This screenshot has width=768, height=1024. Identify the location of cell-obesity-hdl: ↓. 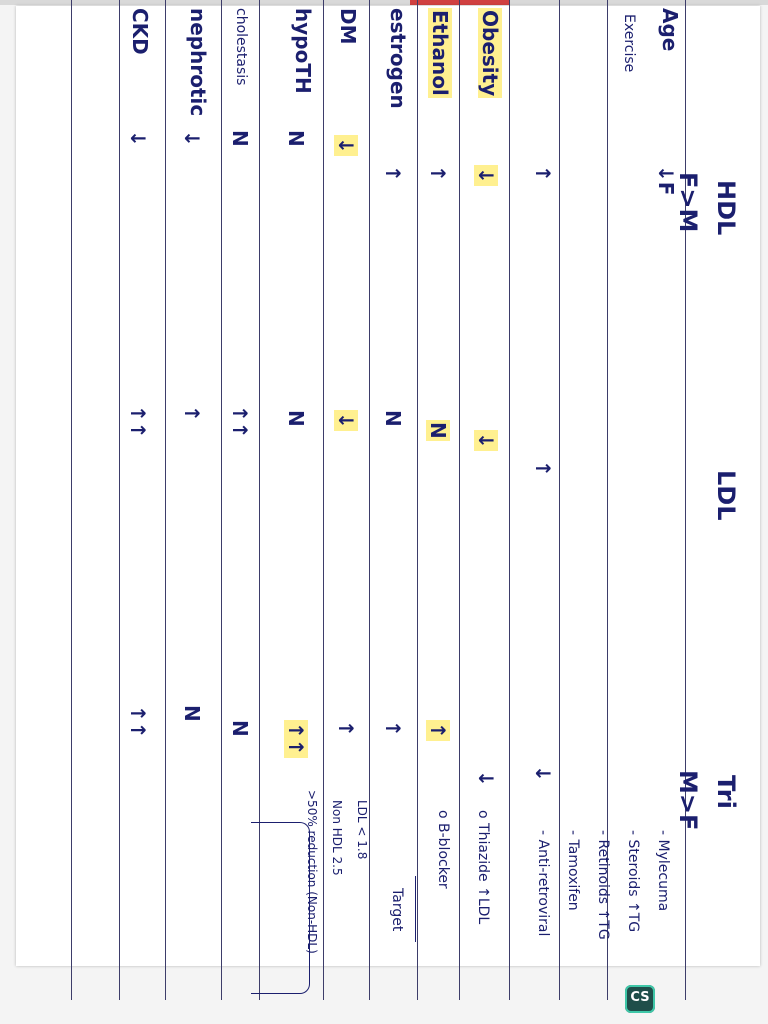
(486, 175).